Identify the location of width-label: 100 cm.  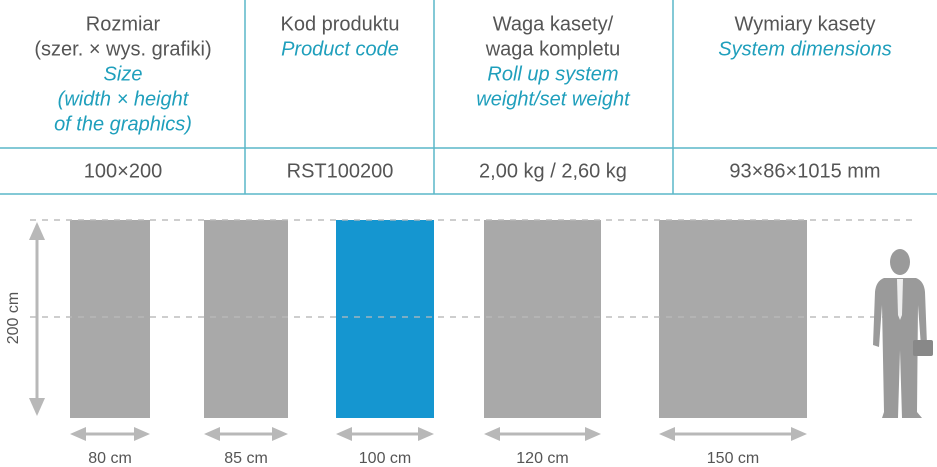
(385, 458).